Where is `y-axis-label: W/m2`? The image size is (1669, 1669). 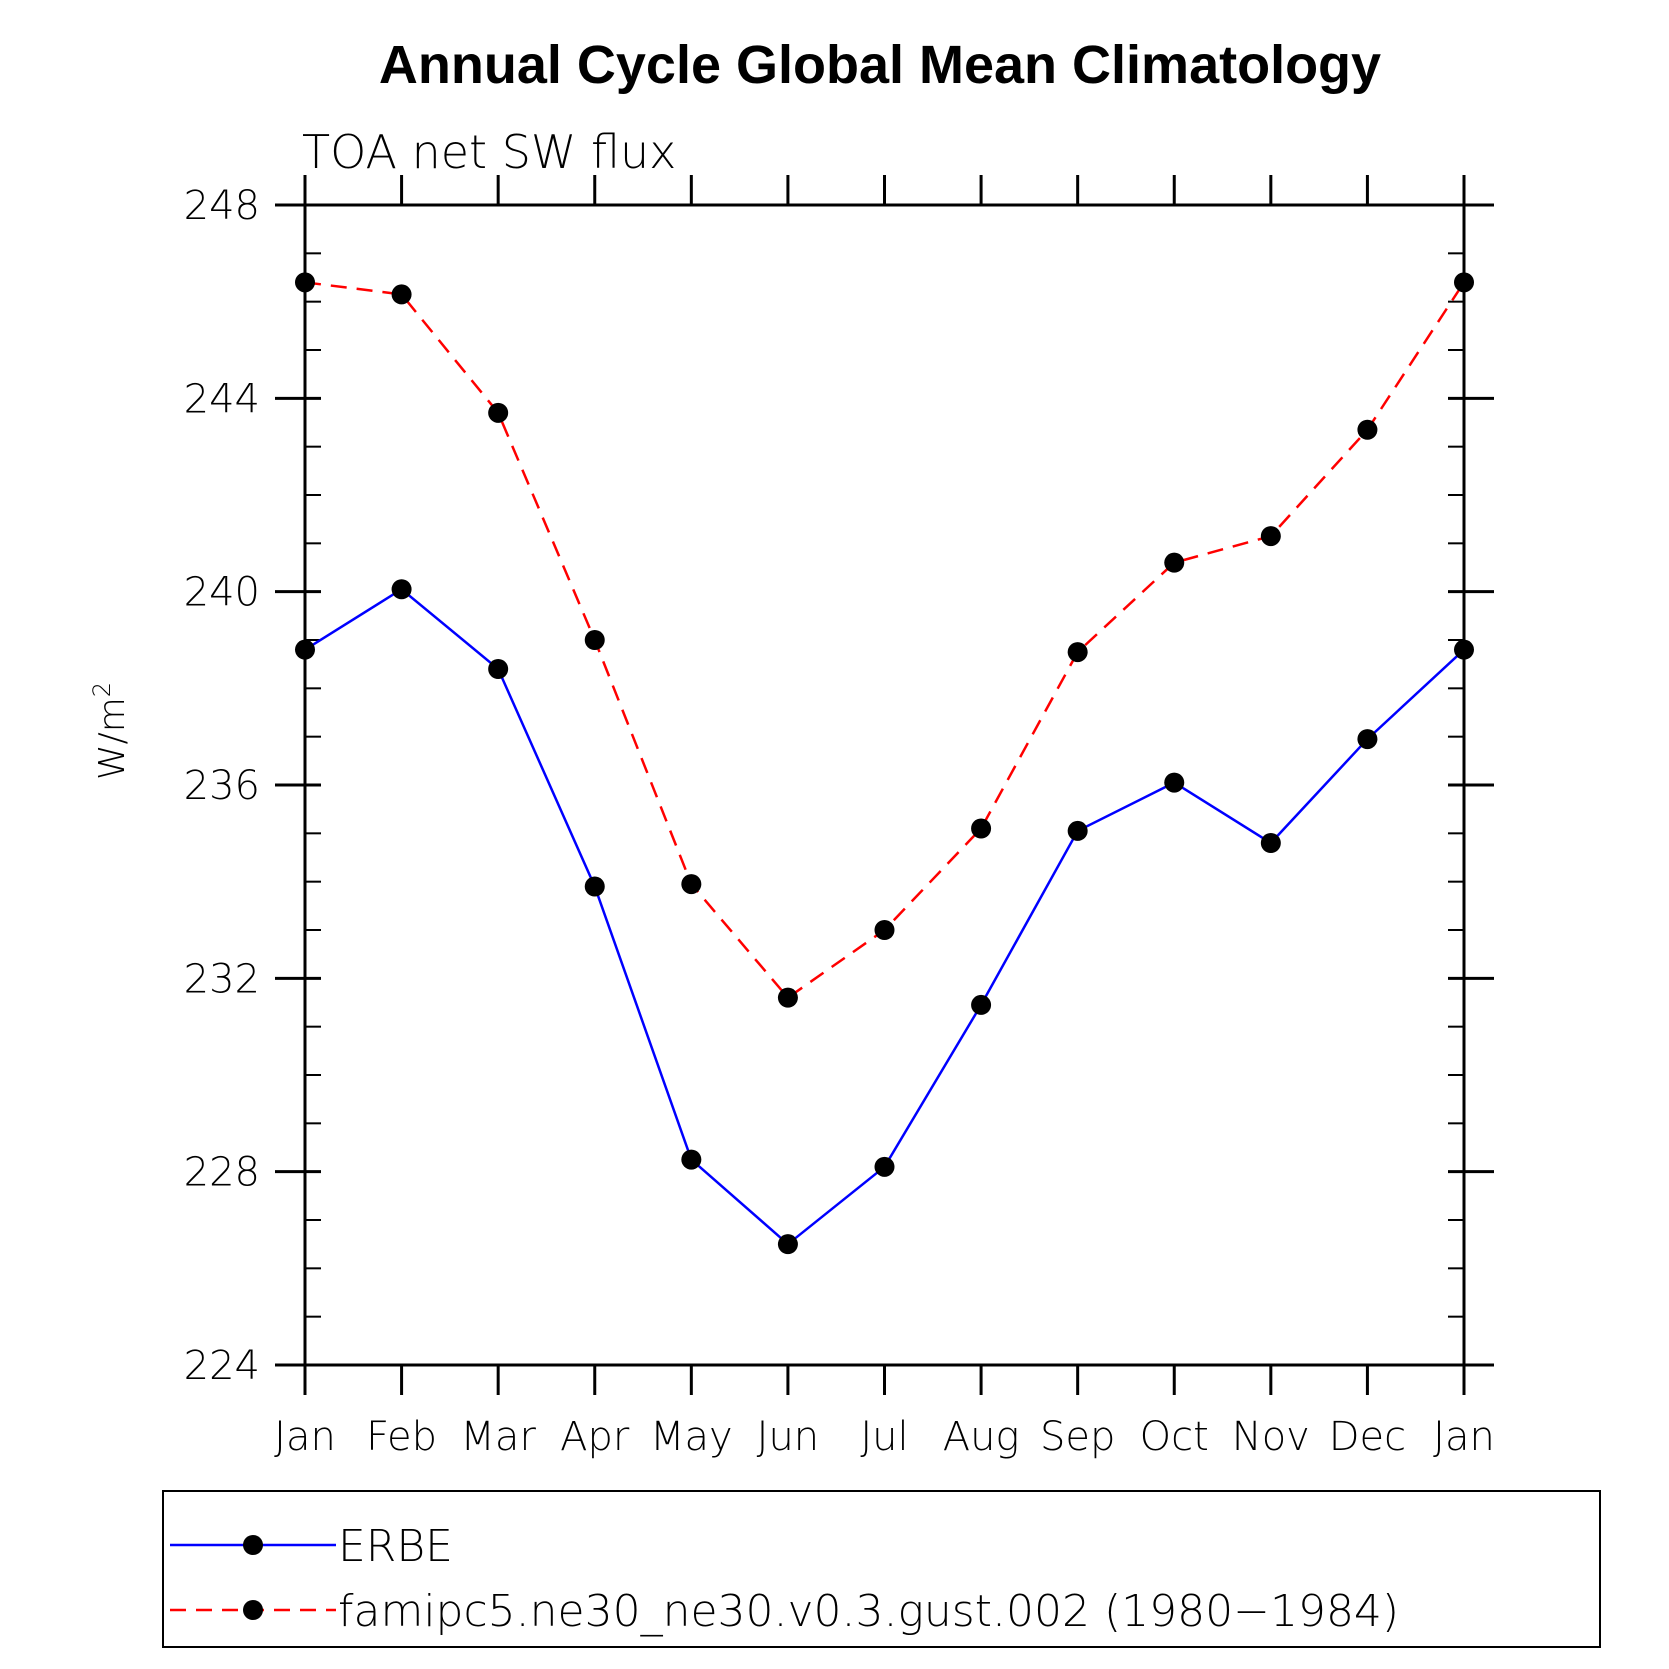
y-axis-label: W/m2 is located at coordinates (110, 731).